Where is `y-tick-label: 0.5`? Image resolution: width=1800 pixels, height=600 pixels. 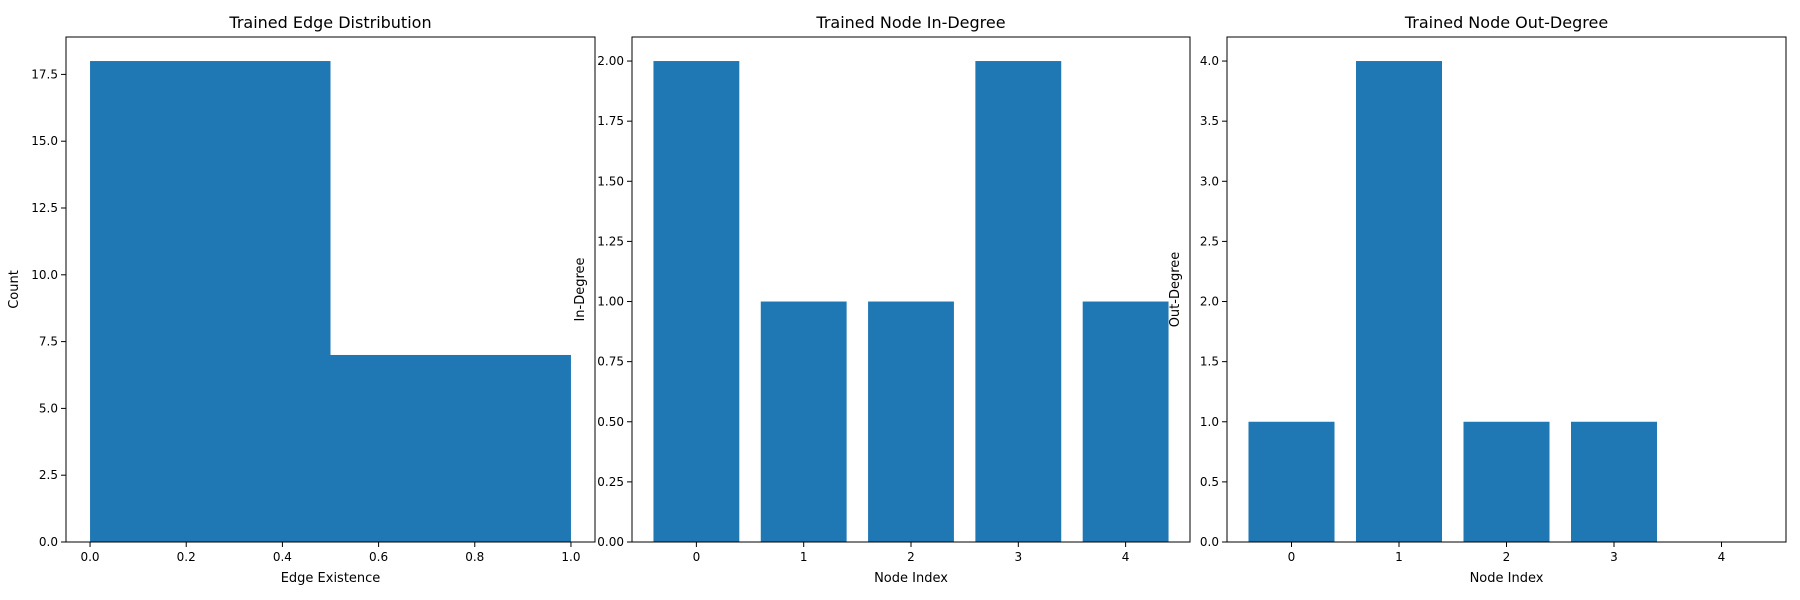
y-tick-label: 0.5 is located at coordinates (1209, 482).